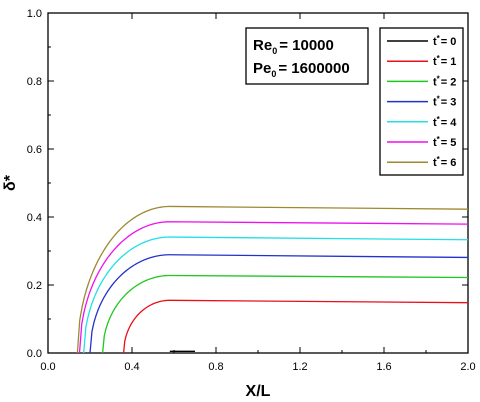 Image resolution: width=480 pixels, height=402 pixels. I want to click on x-axis-title: X/L, so click(258, 391).